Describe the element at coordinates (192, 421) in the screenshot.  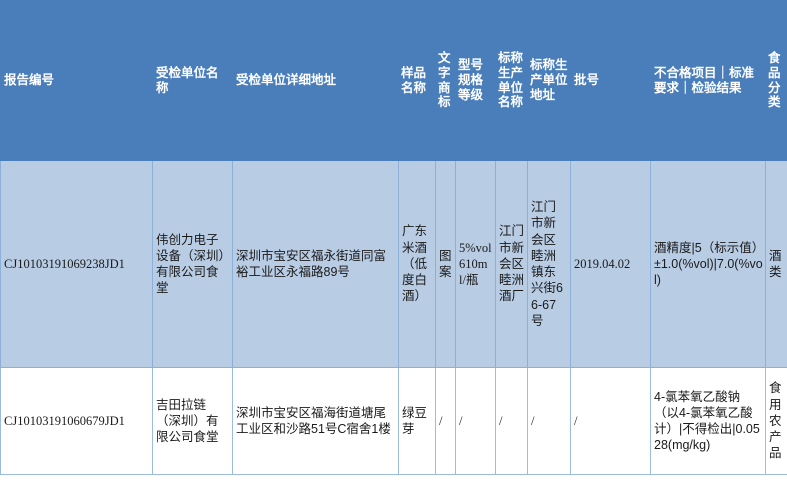
I see `cell-unit-name: 吉田拉链（深圳）有限公司食堂` at that location.